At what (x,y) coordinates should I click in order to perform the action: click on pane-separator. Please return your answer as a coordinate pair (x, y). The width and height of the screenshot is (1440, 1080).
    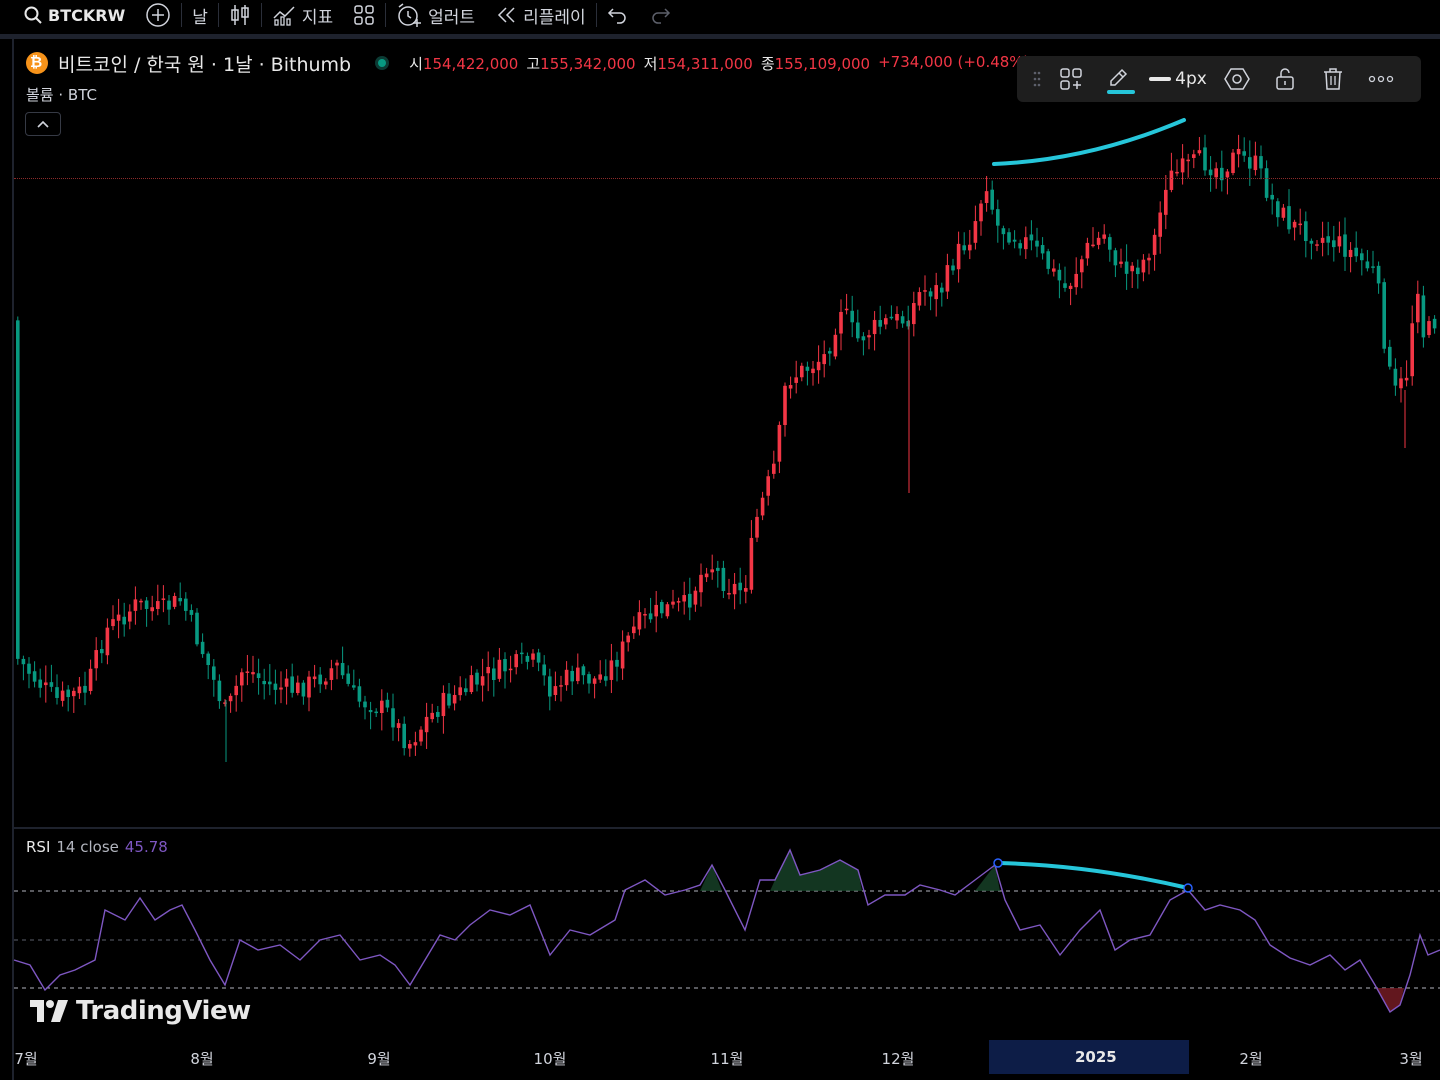
    Looking at the image, I should click on (727, 828).